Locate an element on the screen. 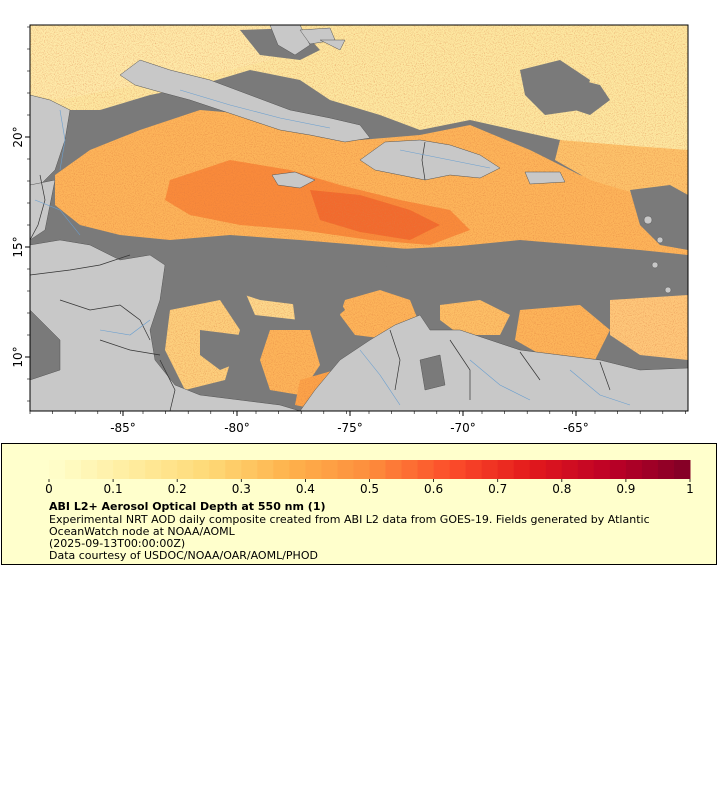  lon-tick-label: -65° is located at coordinates (576, 428).